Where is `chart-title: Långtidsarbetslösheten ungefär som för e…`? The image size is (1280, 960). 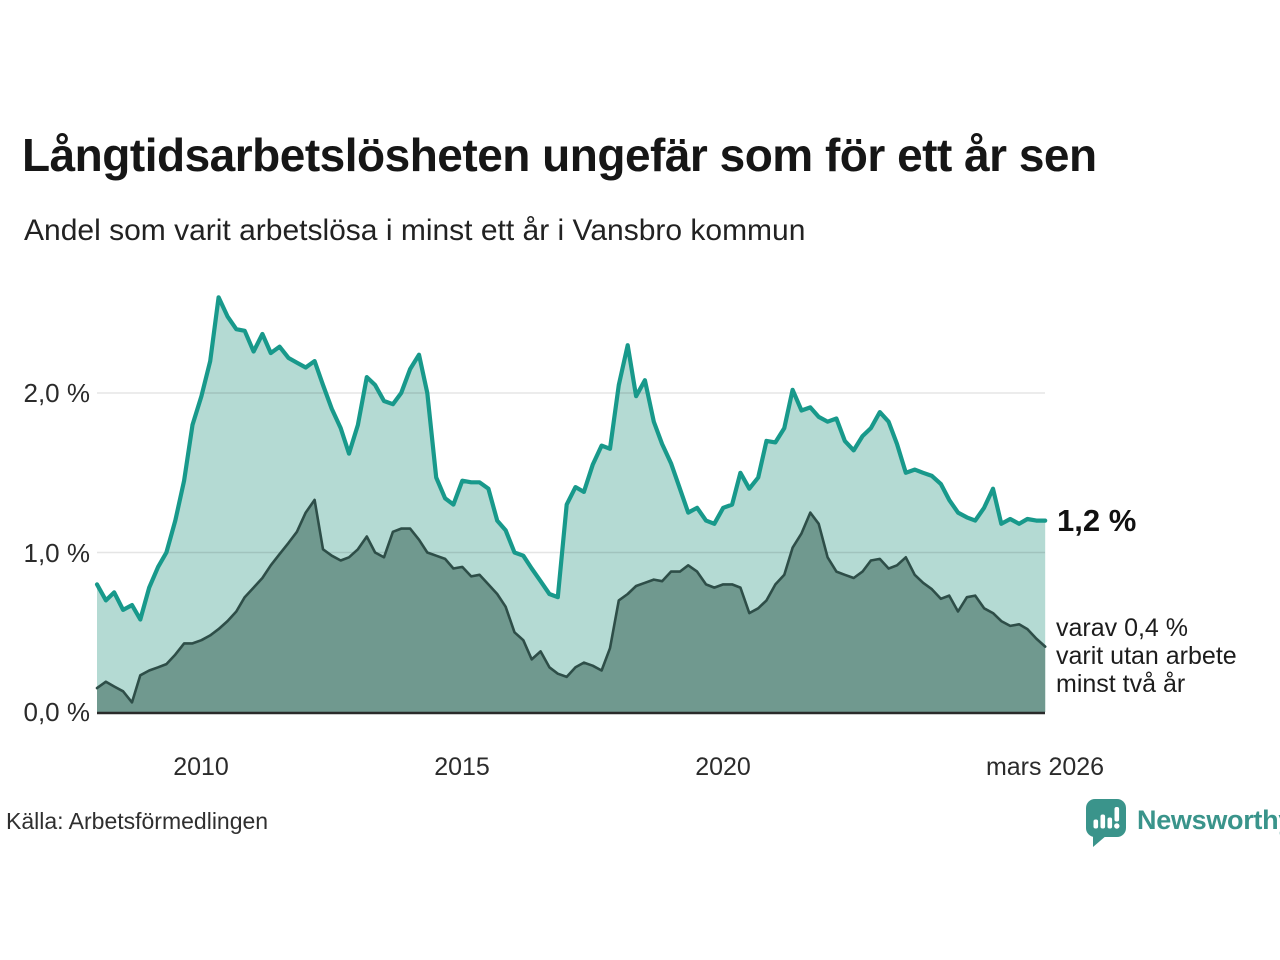 chart-title: Långtidsarbetslösheten ungefär som för e… is located at coordinates (559, 155).